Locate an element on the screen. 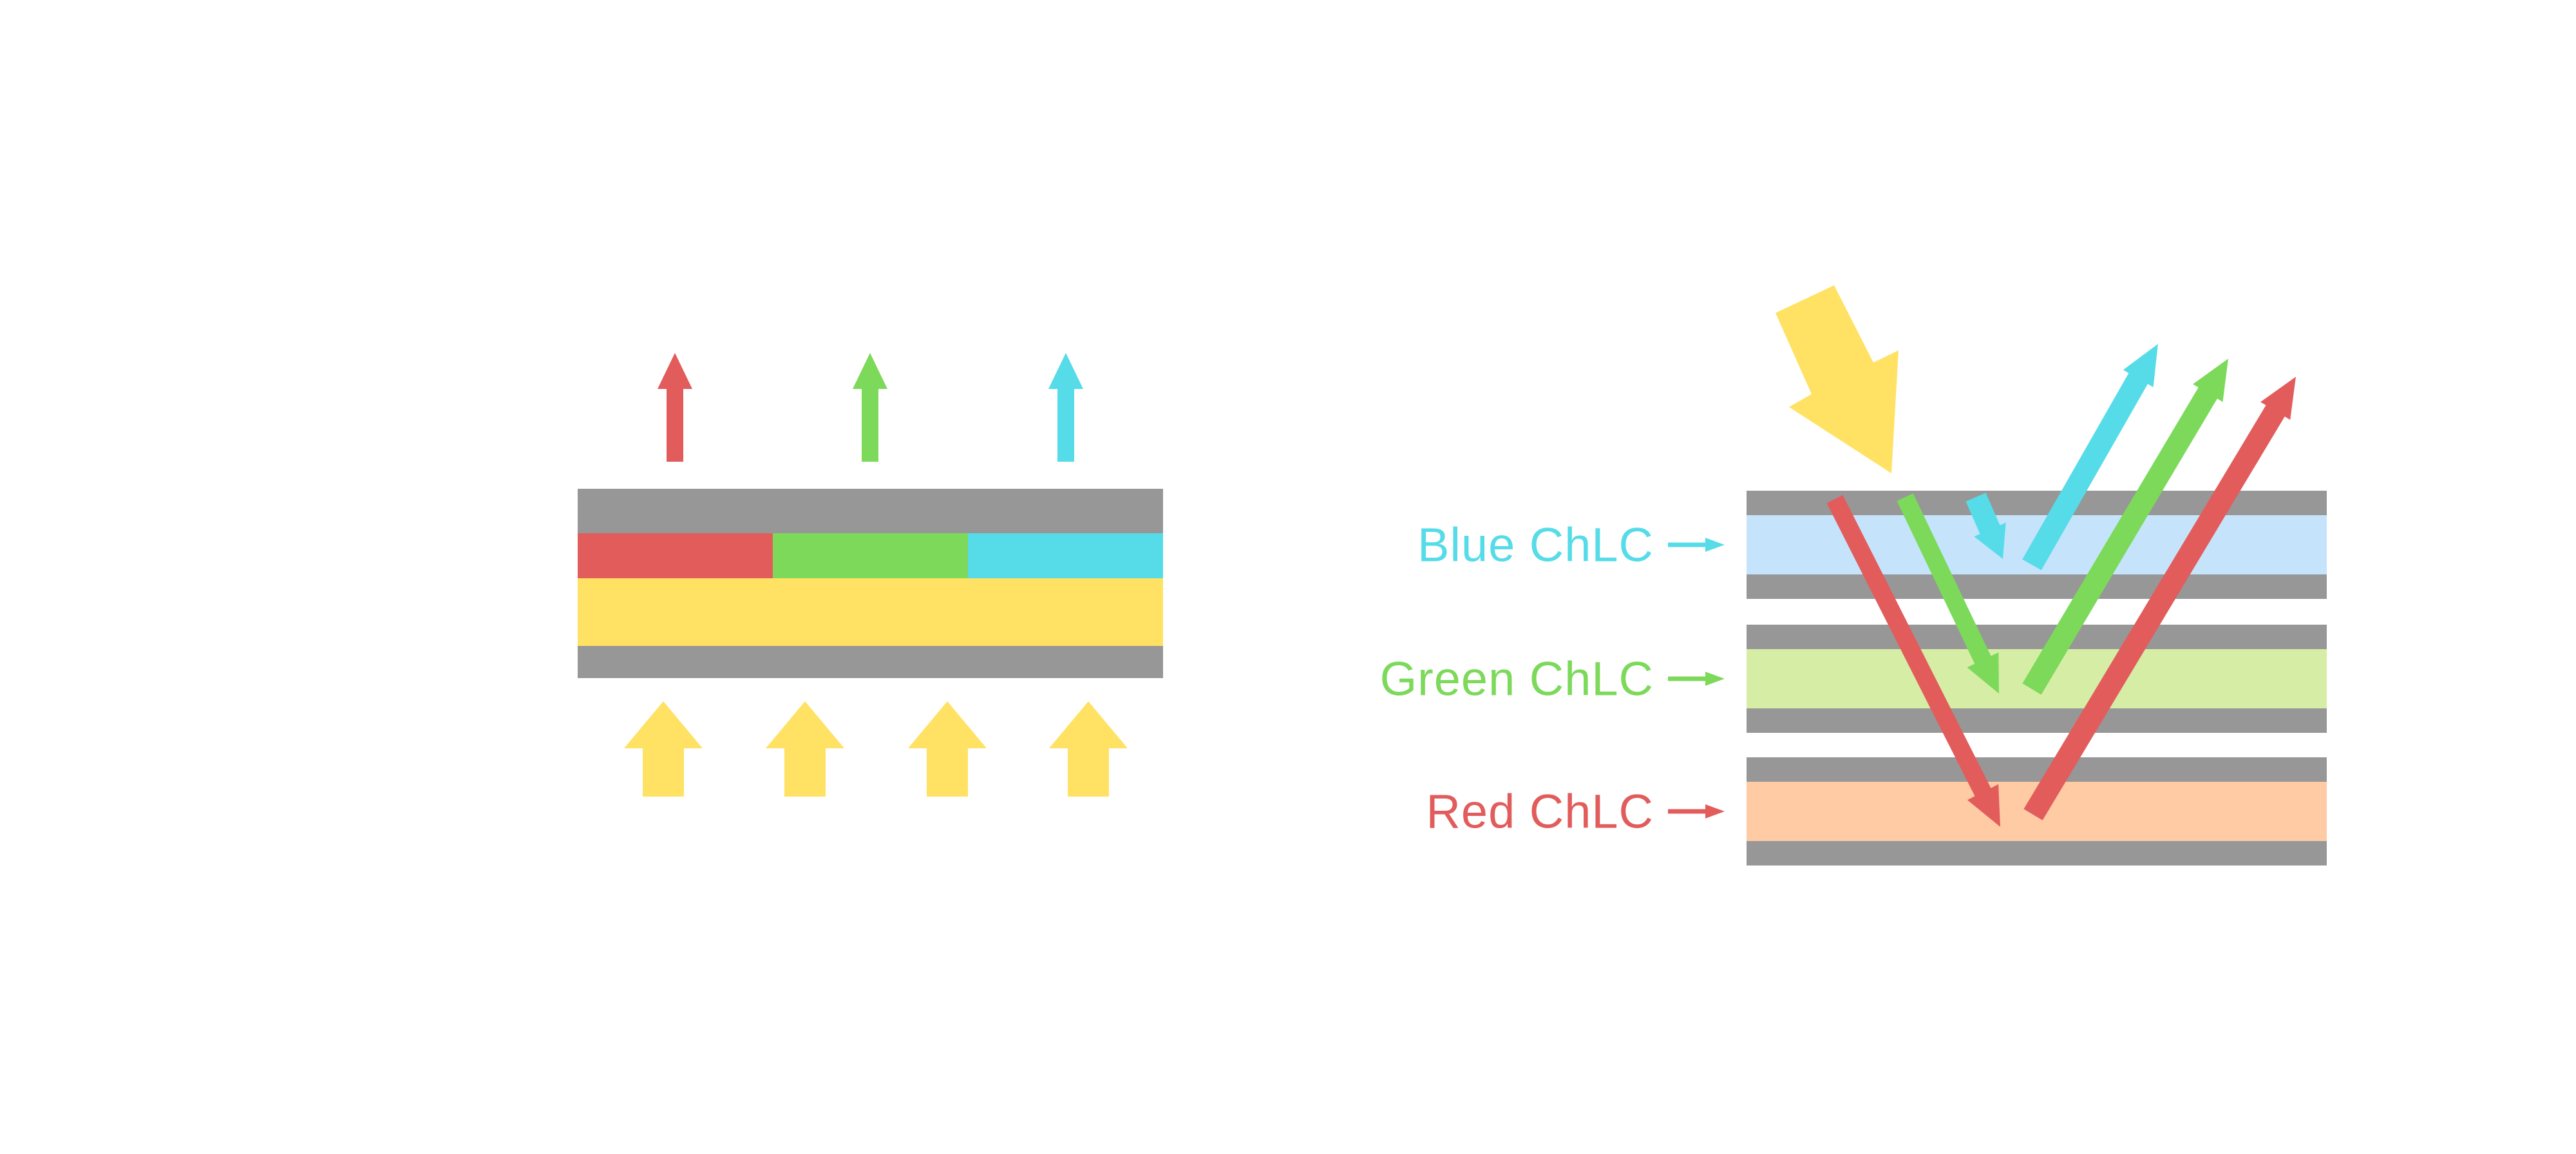 The height and width of the screenshot is (1154, 2576). right-substrates is located at coordinates (2037, 678).